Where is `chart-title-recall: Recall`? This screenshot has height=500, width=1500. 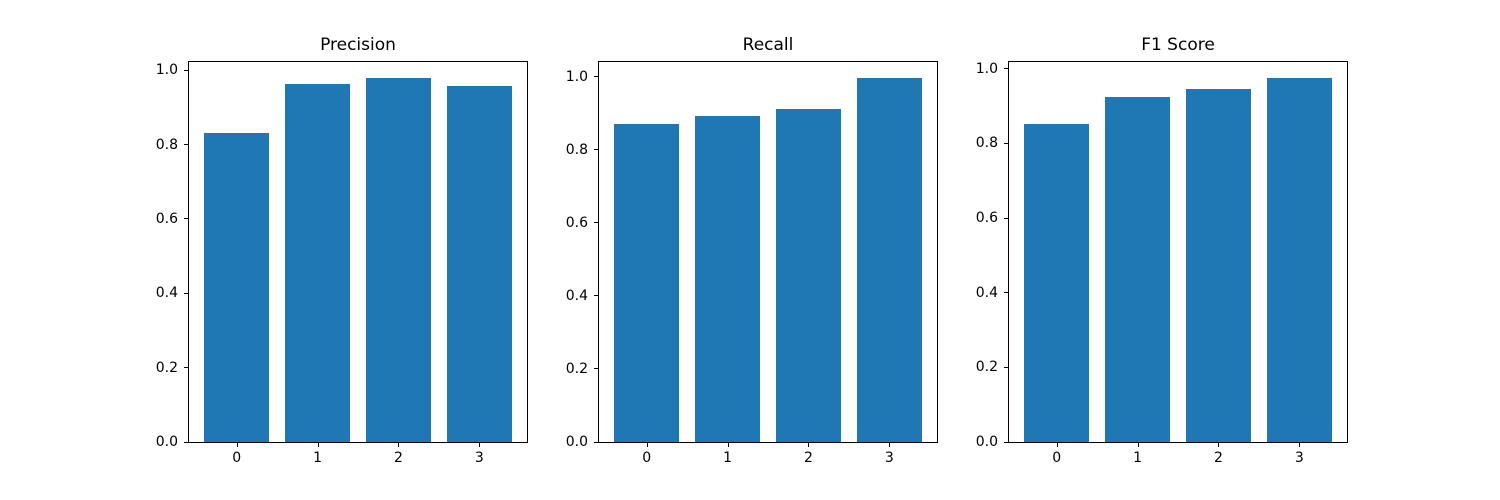 chart-title-recall: Recall is located at coordinates (768, 45).